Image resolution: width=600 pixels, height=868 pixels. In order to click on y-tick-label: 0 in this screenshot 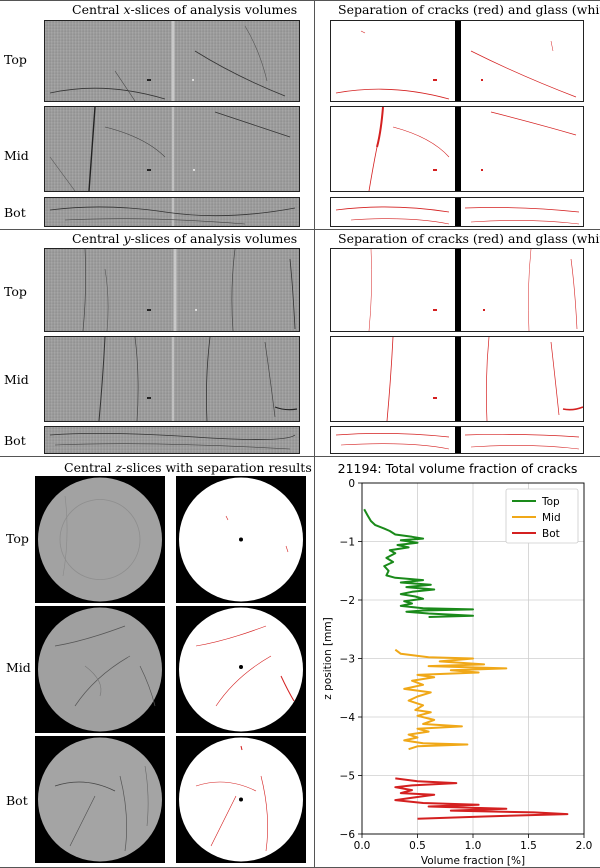, I will do `click(351, 484)`.